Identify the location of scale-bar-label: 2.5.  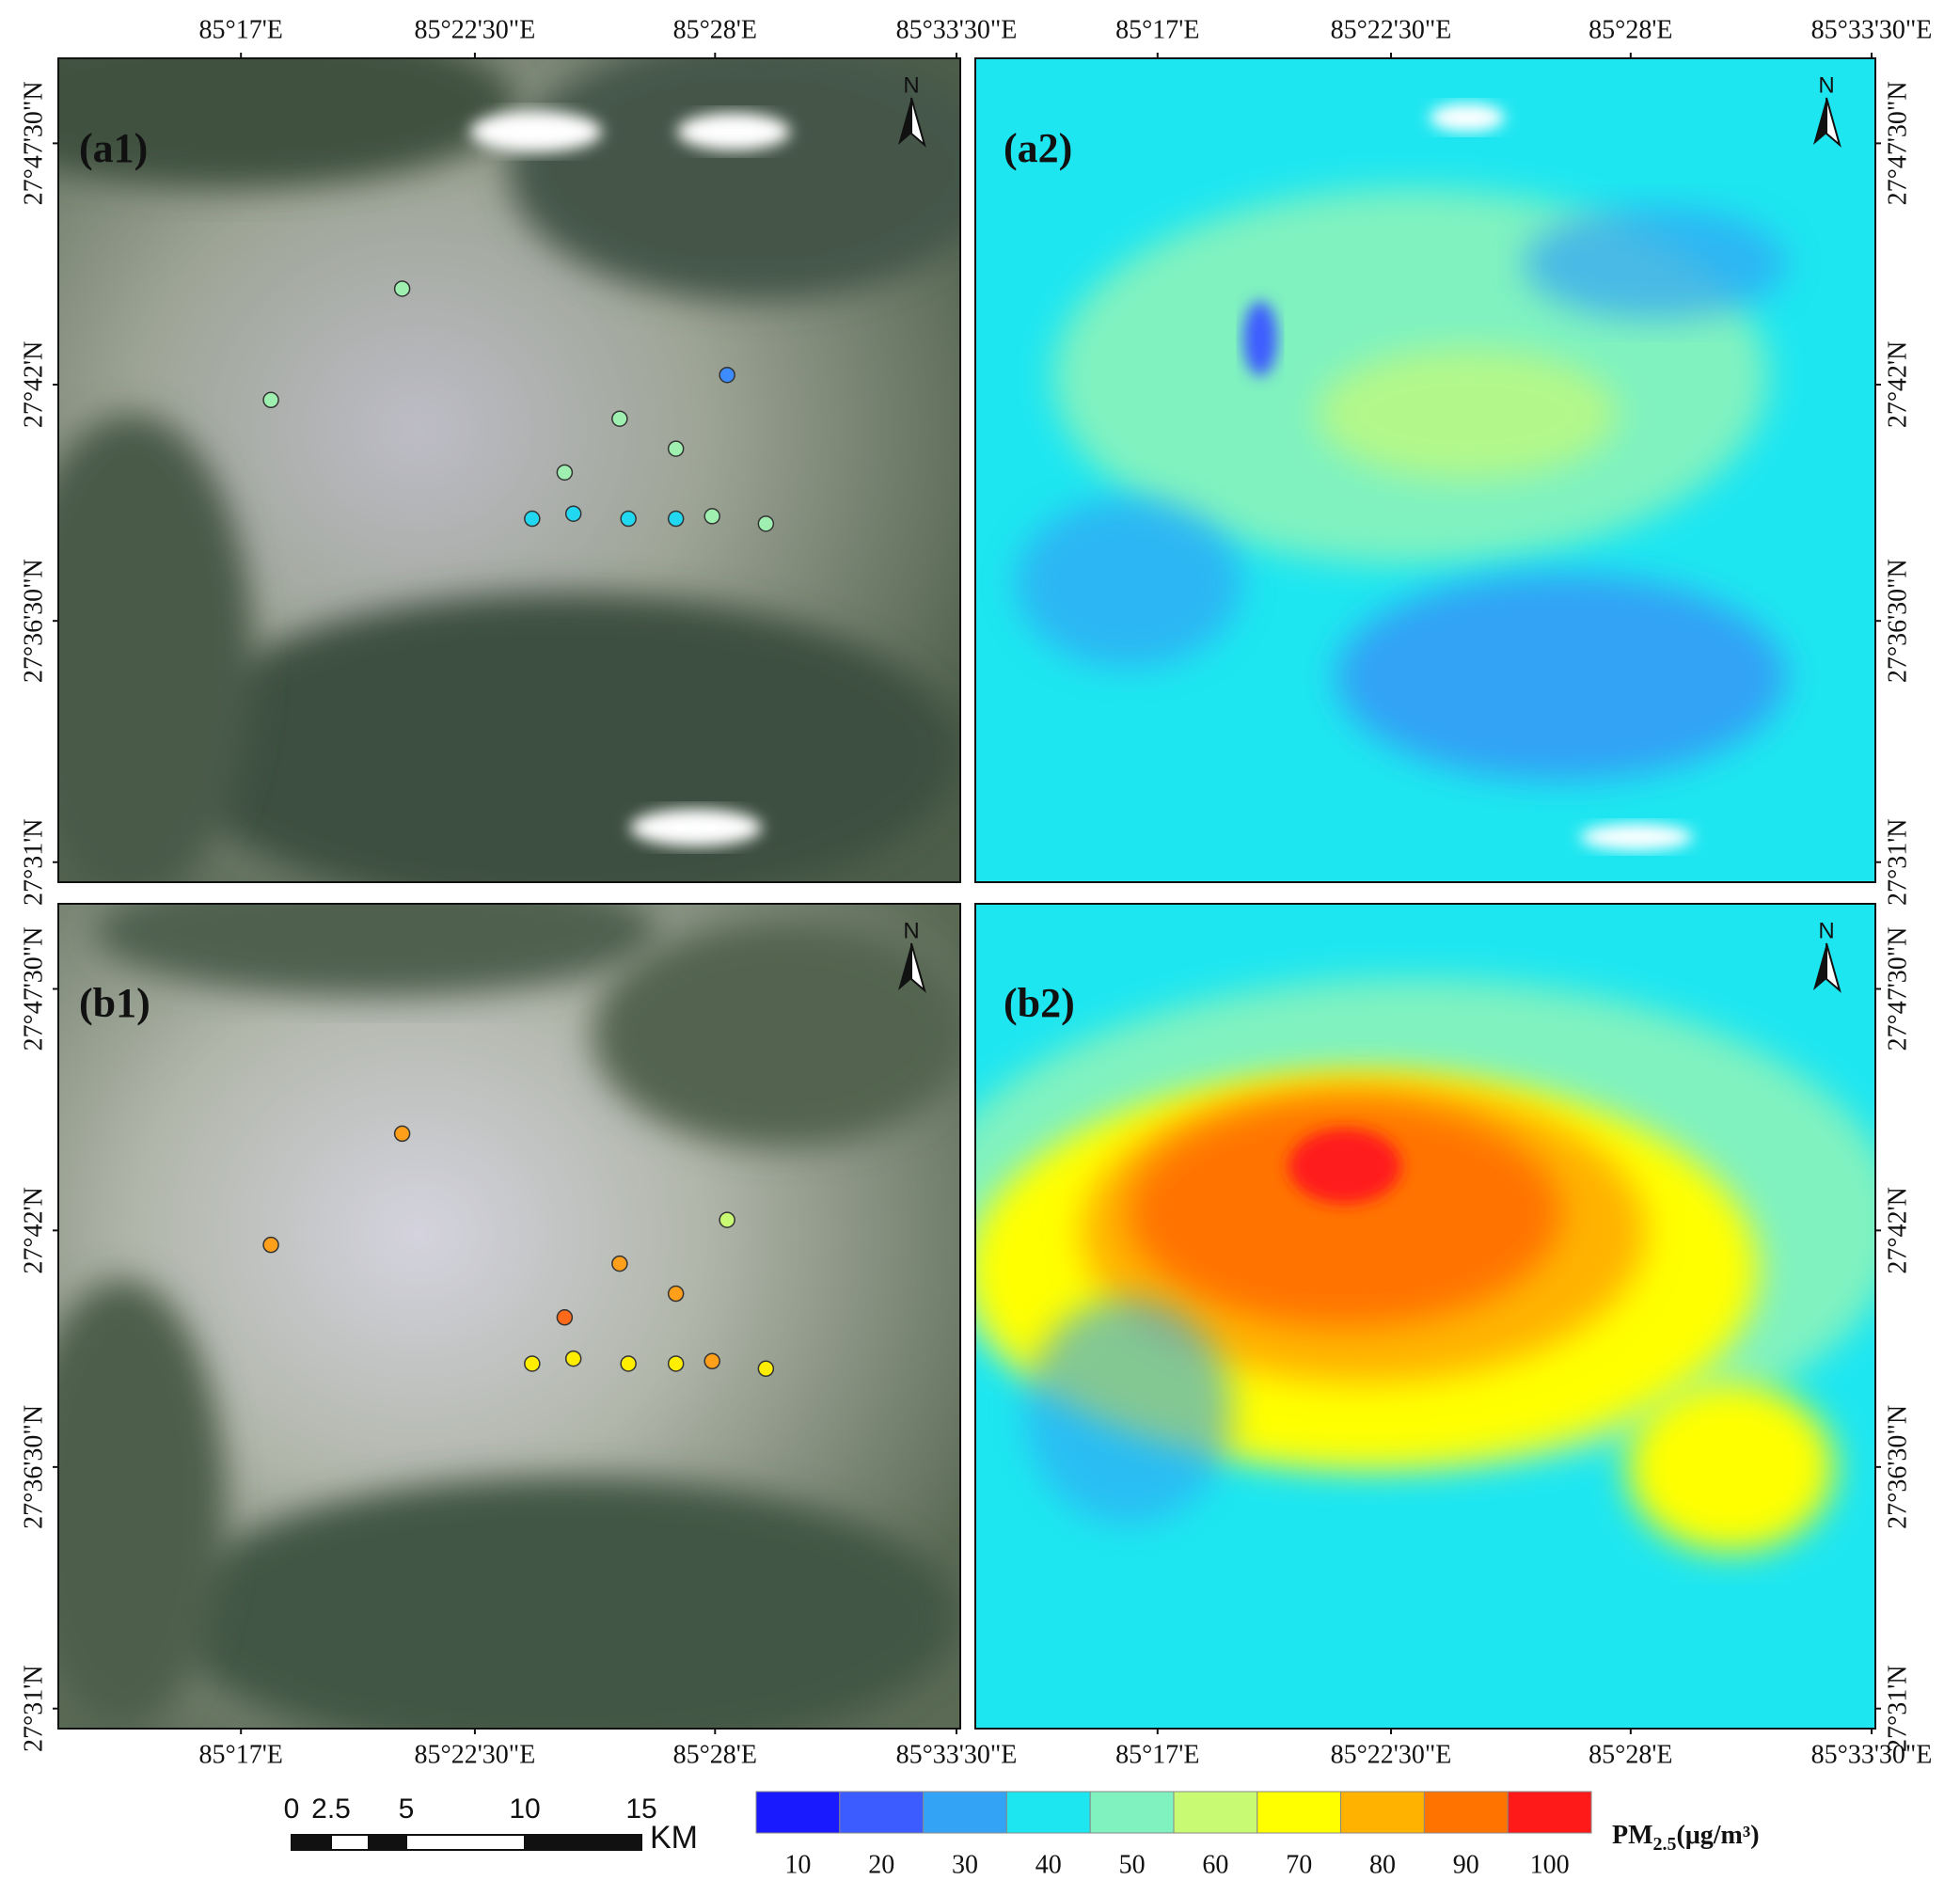
(331, 1809).